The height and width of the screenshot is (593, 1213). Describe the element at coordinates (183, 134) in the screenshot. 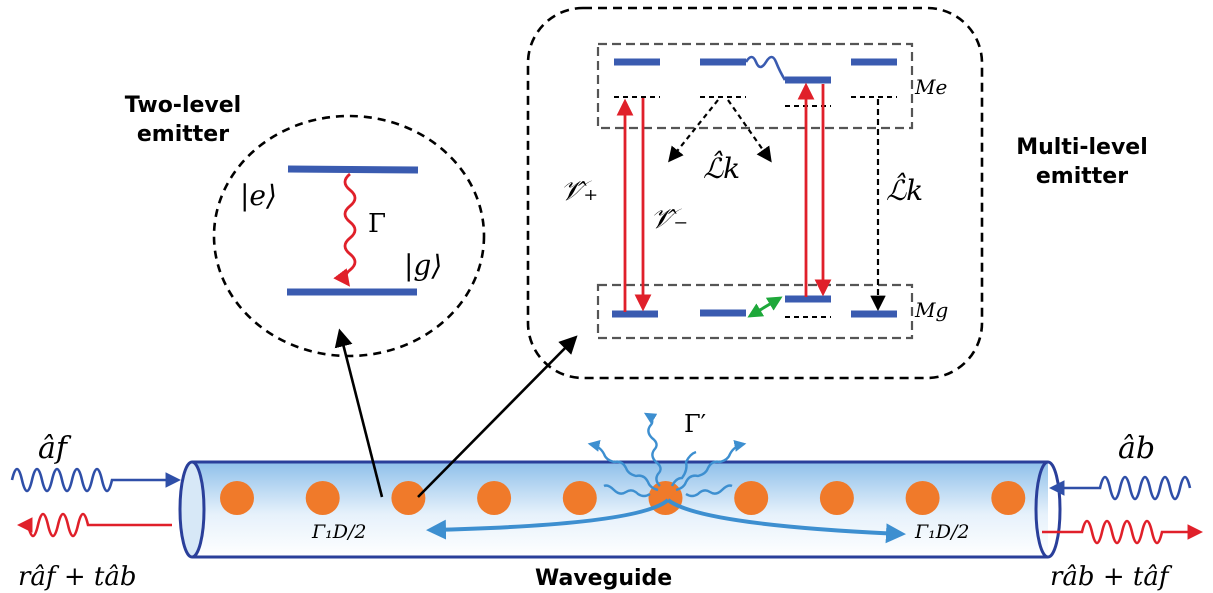

I see `two-level-title-line2: emitter` at that location.